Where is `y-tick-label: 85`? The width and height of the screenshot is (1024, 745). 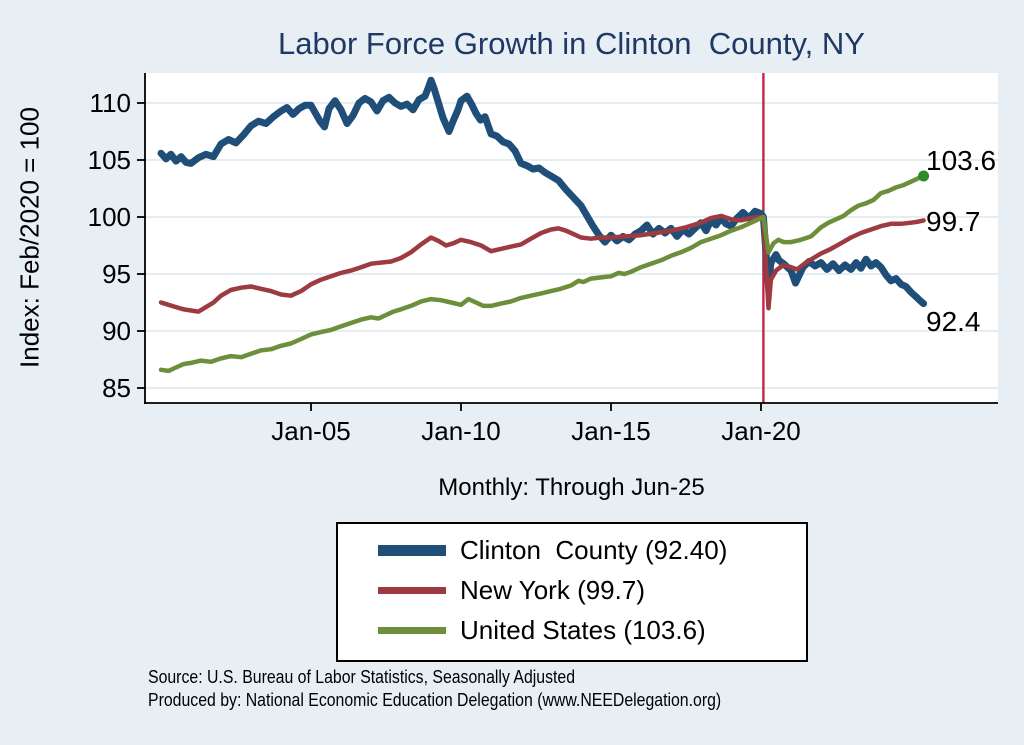
y-tick-label: 85 is located at coordinates (116, 388).